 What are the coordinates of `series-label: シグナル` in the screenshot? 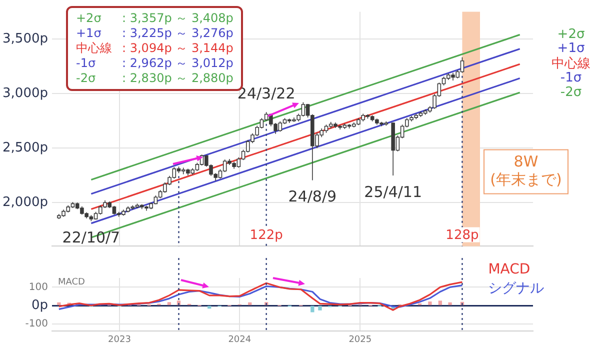 It's located at (516, 288).